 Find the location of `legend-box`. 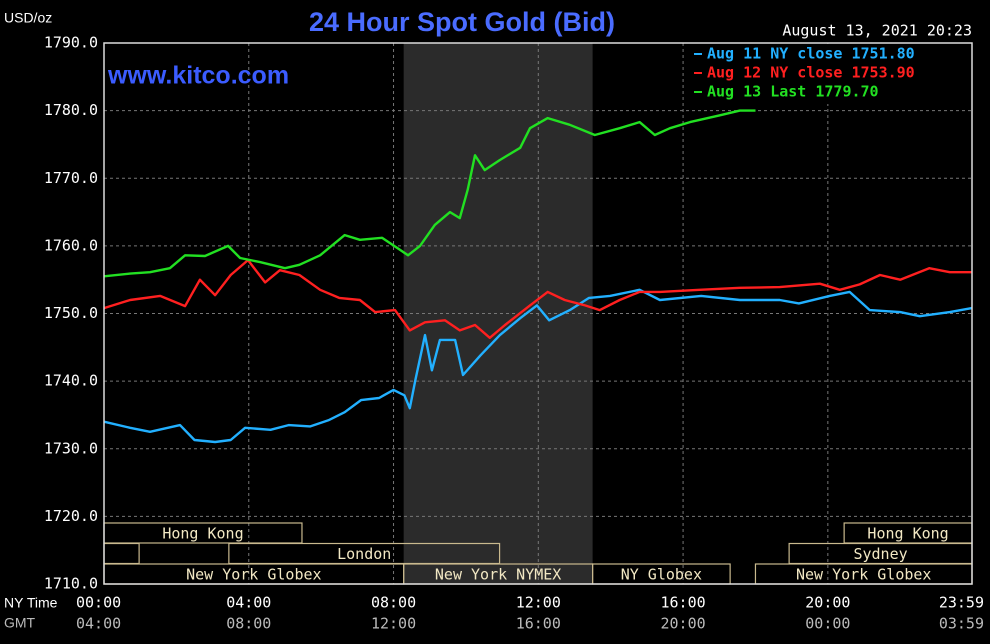

legend-box is located at coordinates (829, 74).